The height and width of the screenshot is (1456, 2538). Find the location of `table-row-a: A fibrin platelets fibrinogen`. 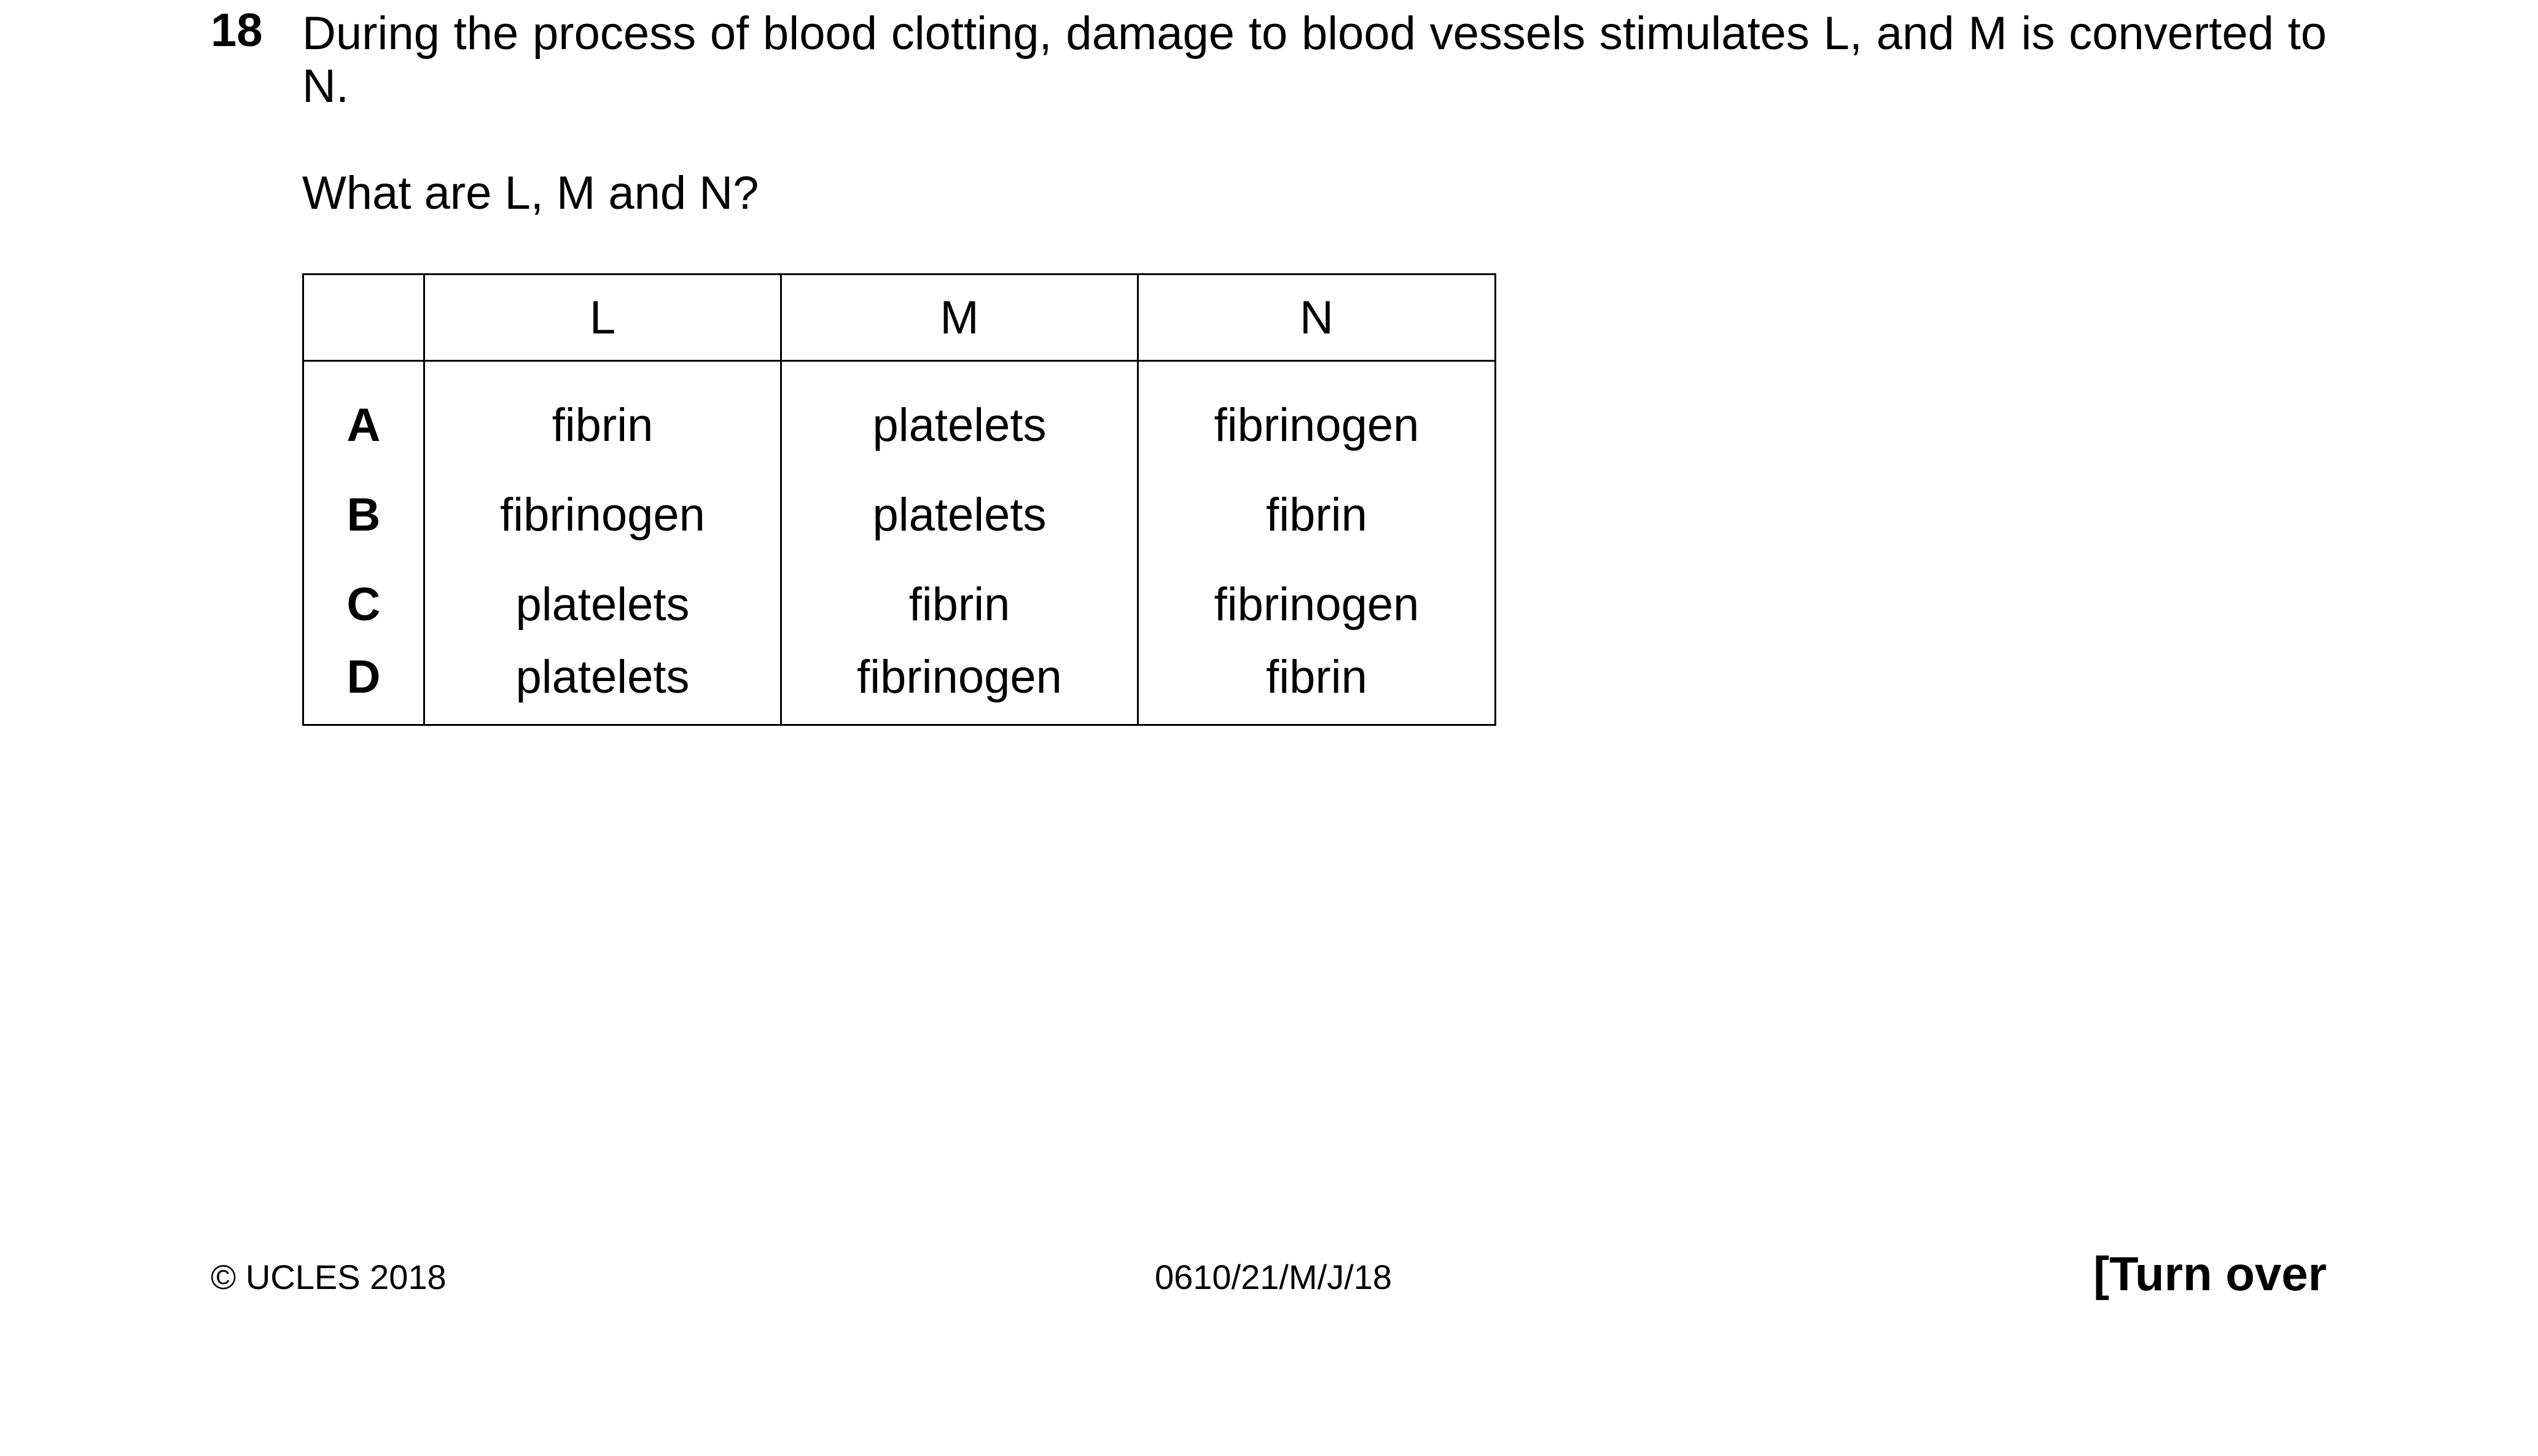

table-row-a: A fibrin platelets fibrinogen is located at coordinates (899, 415).